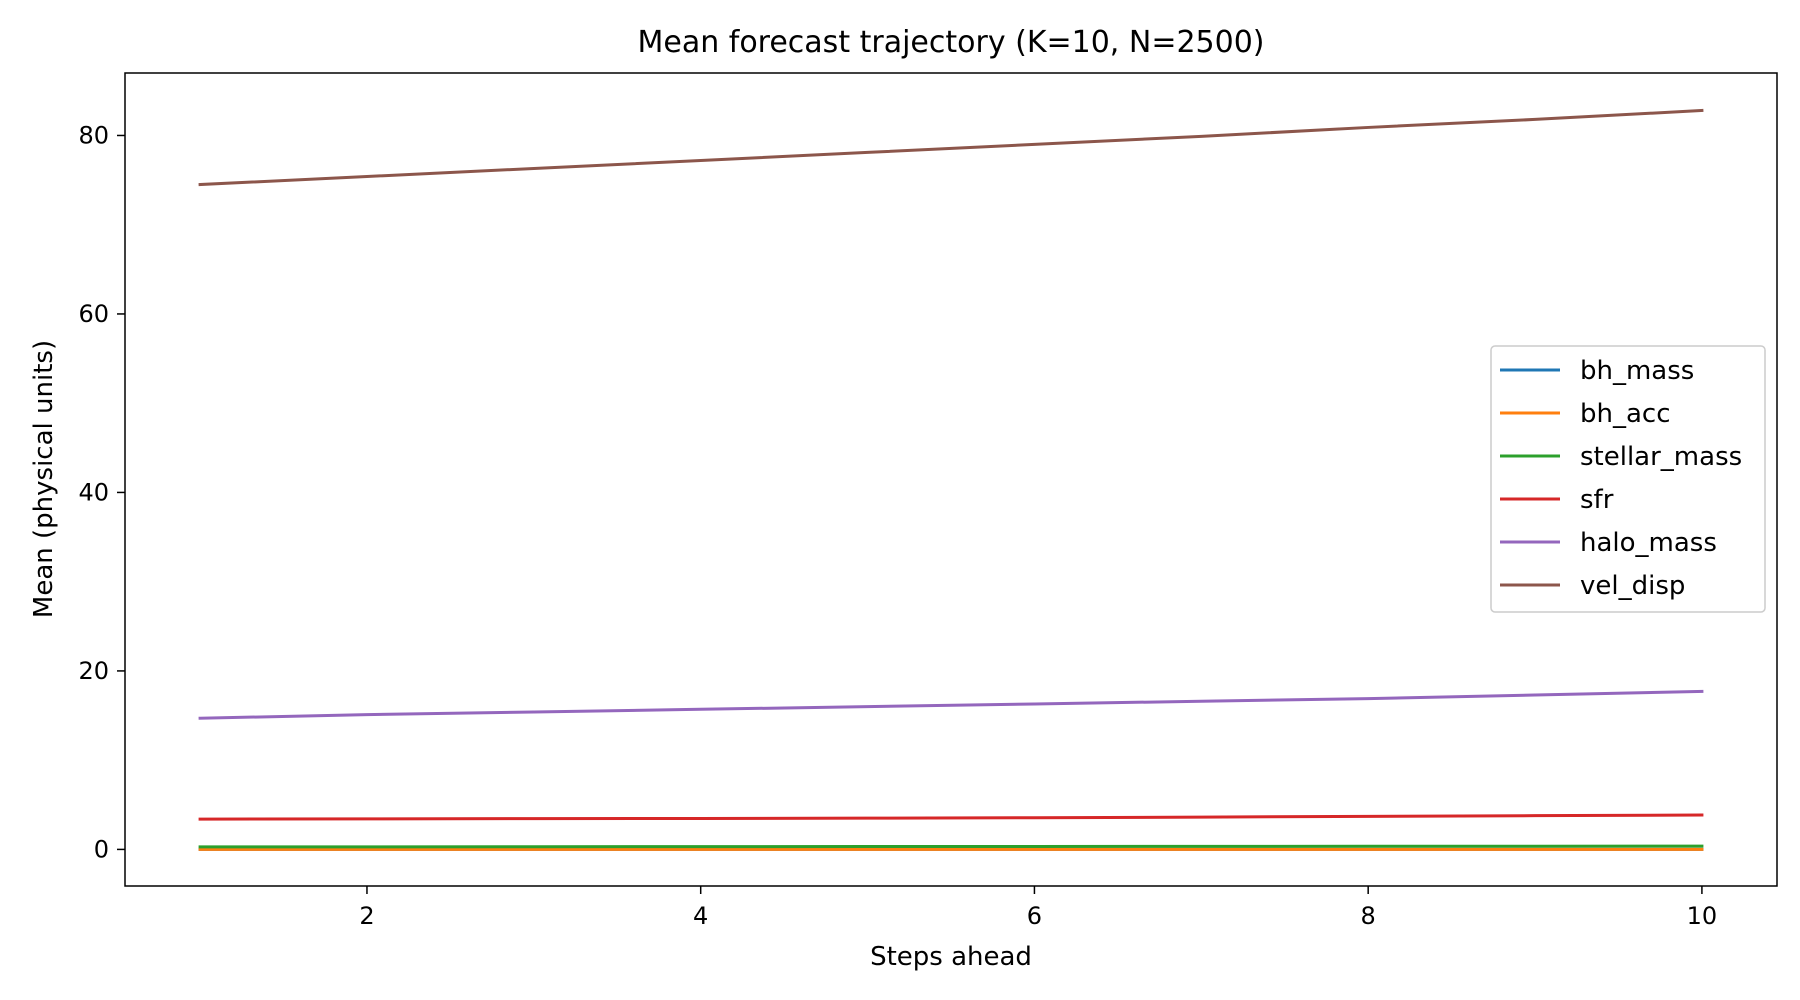 This screenshot has height=1000, width=1800. What do you see at coordinates (93, 314) in the screenshot?
I see `y-tick-label-60: 60` at bounding box center [93, 314].